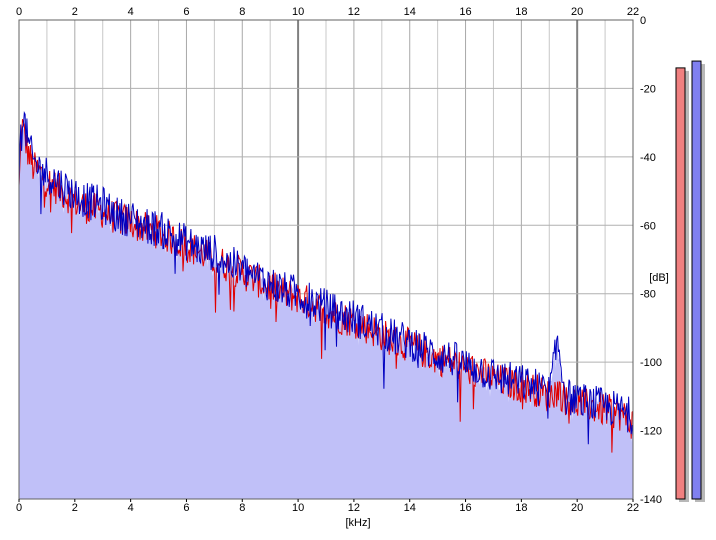 The width and height of the screenshot is (716, 540). Describe the element at coordinates (659, 278) in the screenshot. I see `y-axis-label: [dB]` at that location.